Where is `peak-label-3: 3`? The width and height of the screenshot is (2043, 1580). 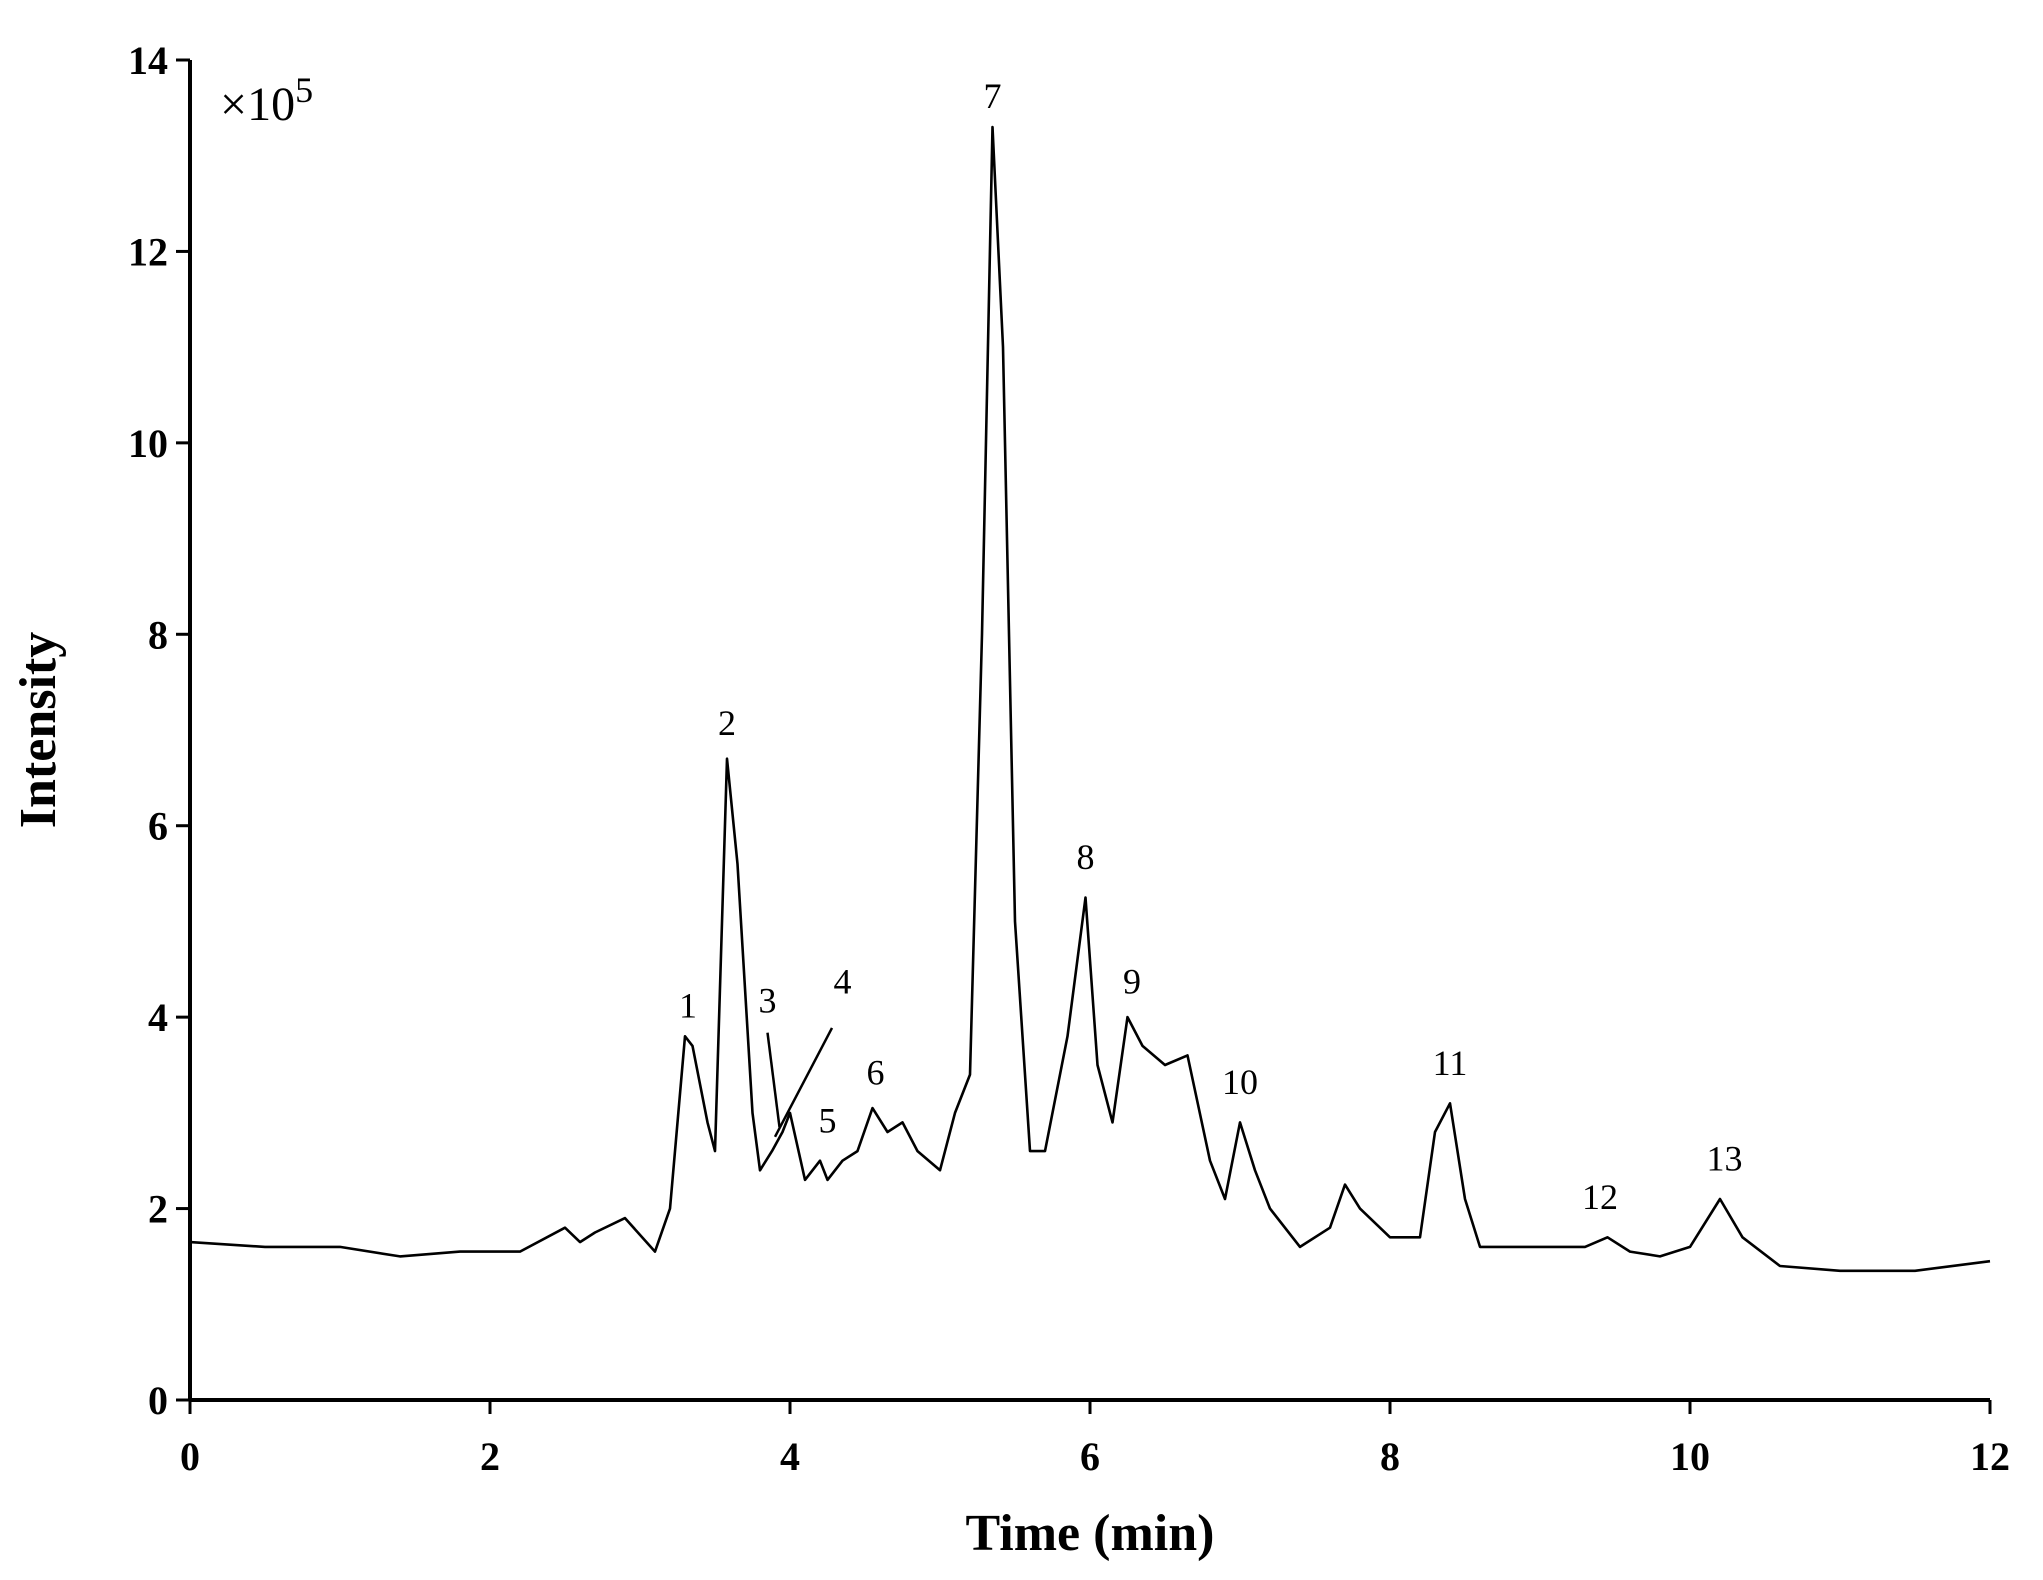 peak-label-3: 3 is located at coordinates (768, 1001).